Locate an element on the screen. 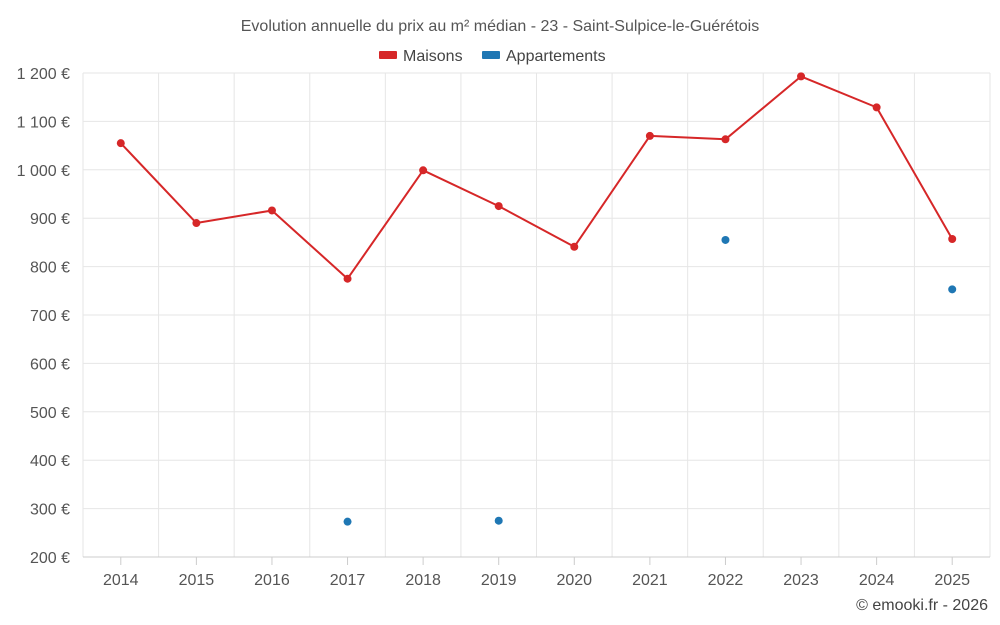  x-tick-label: 2022 is located at coordinates (726, 580).